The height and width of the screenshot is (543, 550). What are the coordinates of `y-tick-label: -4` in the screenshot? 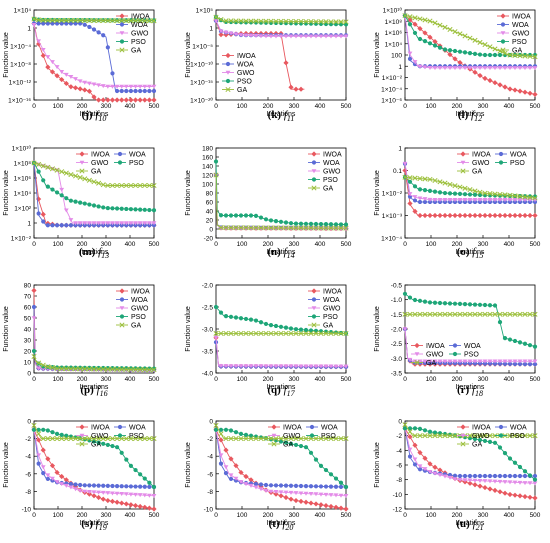 It's located at (399, 451).